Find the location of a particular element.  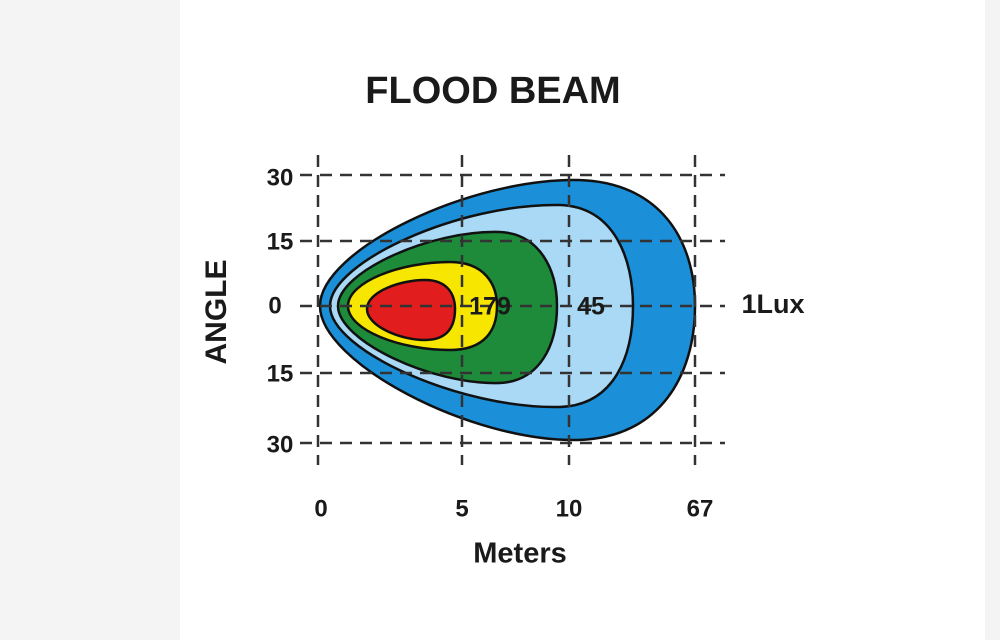

x-tick-label: 67 is located at coordinates (700, 508).